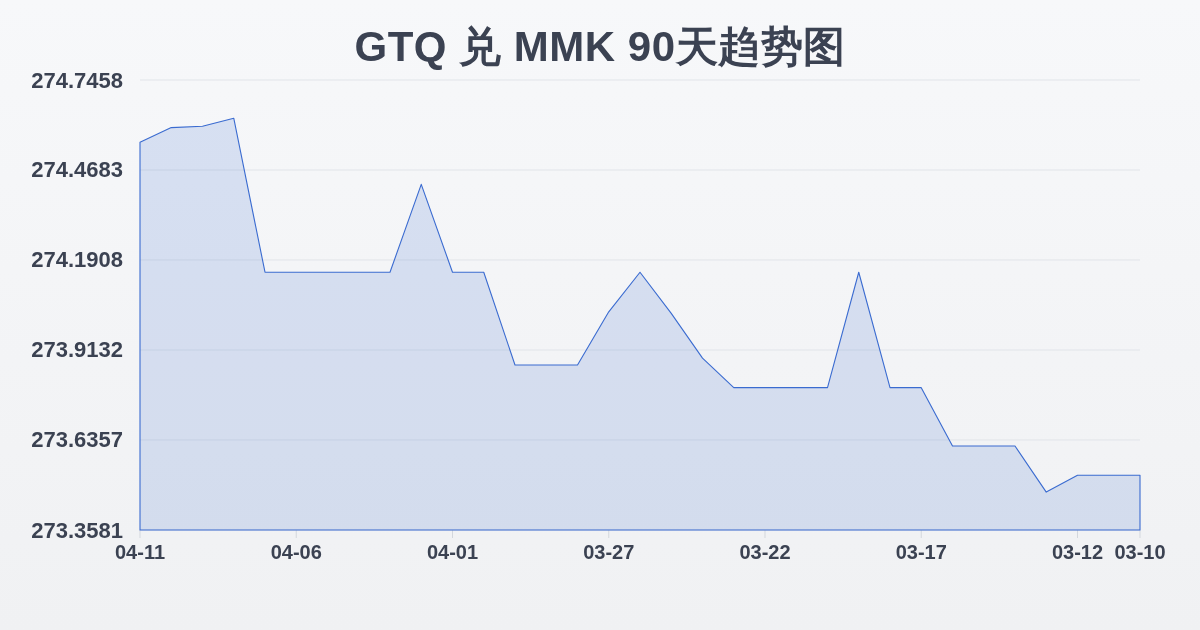 This screenshot has width=1200, height=630. Describe the element at coordinates (77, 350) in the screenshot. I see `y-tick-label: 273.9132` at that location.